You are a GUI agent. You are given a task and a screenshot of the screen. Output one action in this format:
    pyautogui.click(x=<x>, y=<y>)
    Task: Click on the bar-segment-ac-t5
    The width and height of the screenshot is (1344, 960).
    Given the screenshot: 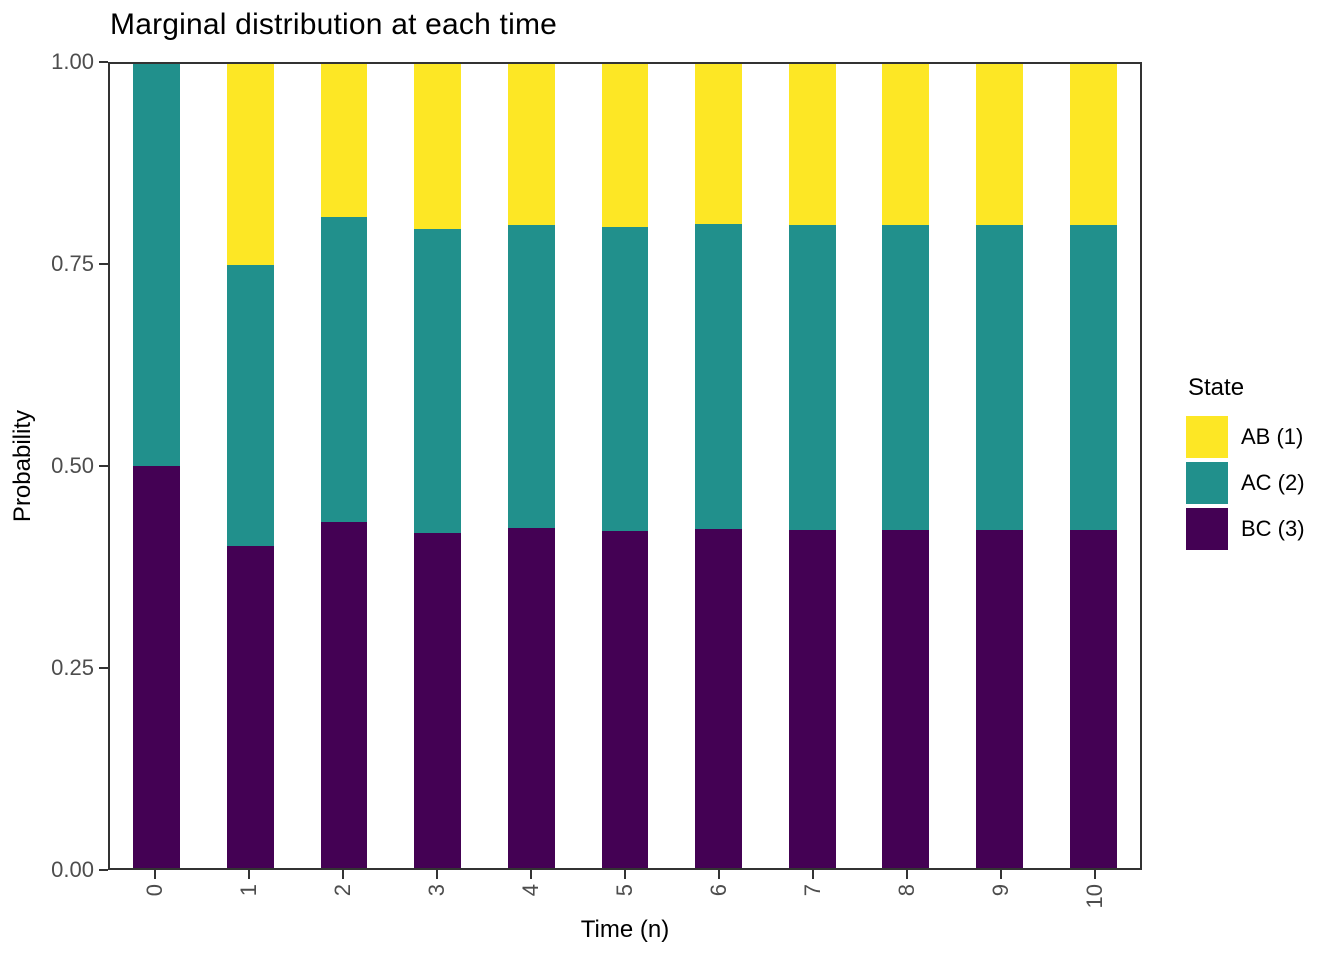 What is the action you would take?
    pyautogui.click(x=625, y=379)
    